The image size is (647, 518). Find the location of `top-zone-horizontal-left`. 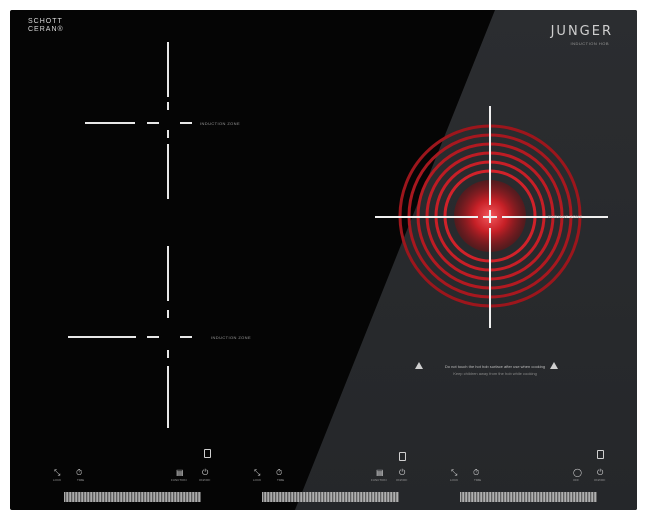

top-zone-horizontal-left is located at coordinates (110, 123).